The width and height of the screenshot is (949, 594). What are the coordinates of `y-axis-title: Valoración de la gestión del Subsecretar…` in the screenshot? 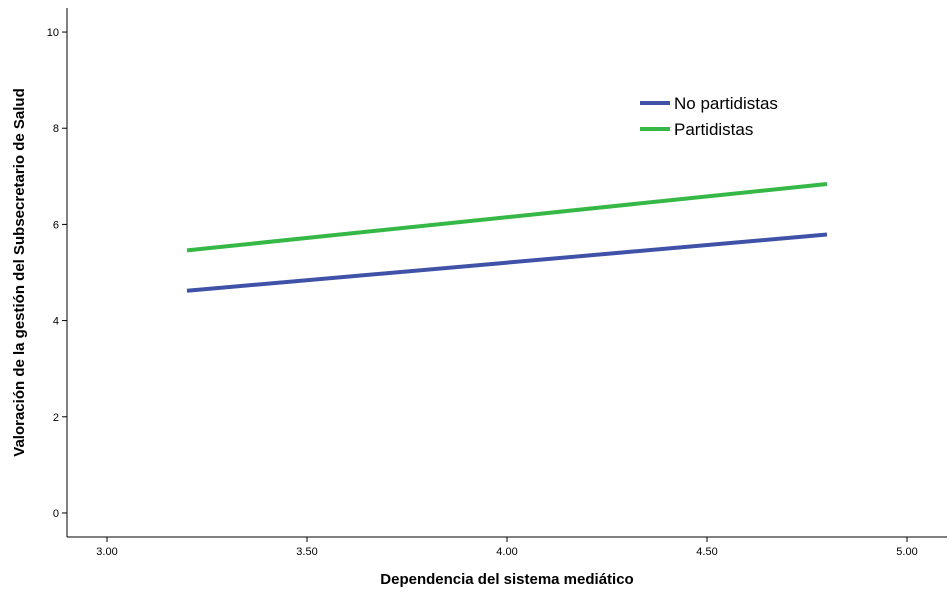 It's located at (19, 272).